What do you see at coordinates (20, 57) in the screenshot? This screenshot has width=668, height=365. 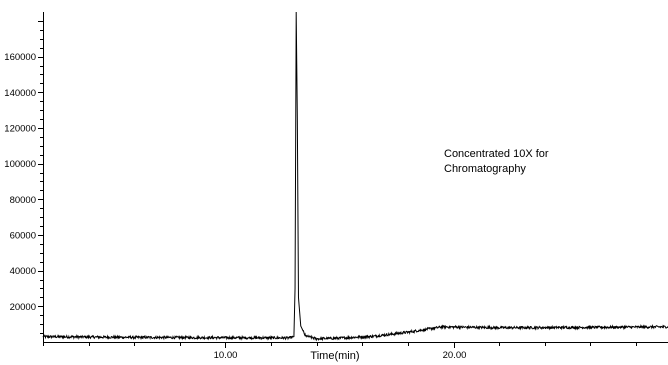 I see `y-tick-label: 160000` at bounding box center [20, 57].